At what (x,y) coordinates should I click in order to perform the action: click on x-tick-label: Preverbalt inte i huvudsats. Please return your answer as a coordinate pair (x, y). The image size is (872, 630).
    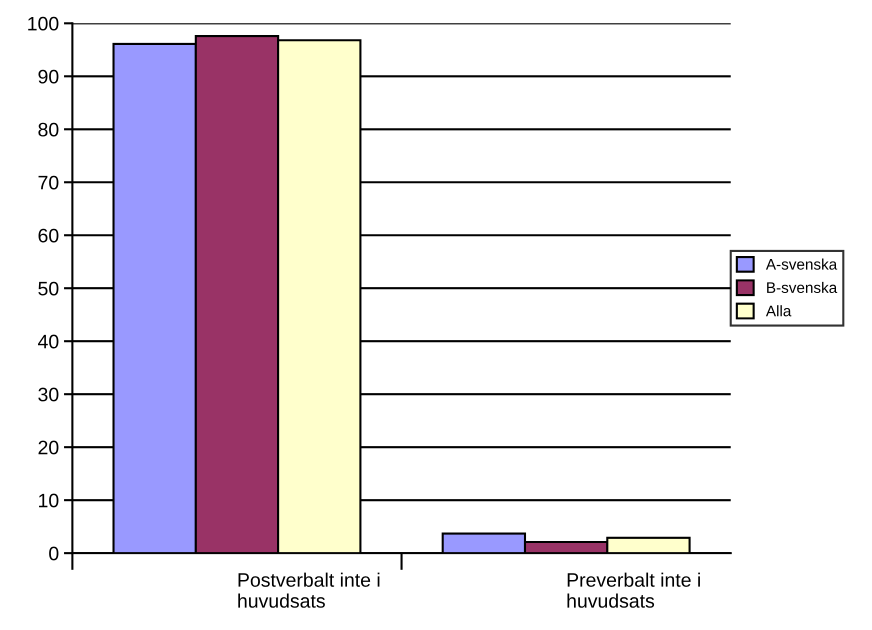
    Looking at the image, I should click on (633, 590).